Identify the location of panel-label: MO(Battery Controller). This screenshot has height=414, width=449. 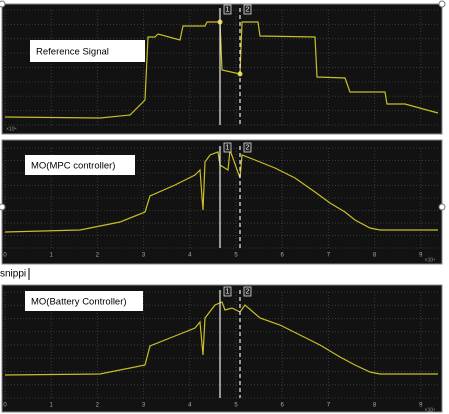
(79, 302).